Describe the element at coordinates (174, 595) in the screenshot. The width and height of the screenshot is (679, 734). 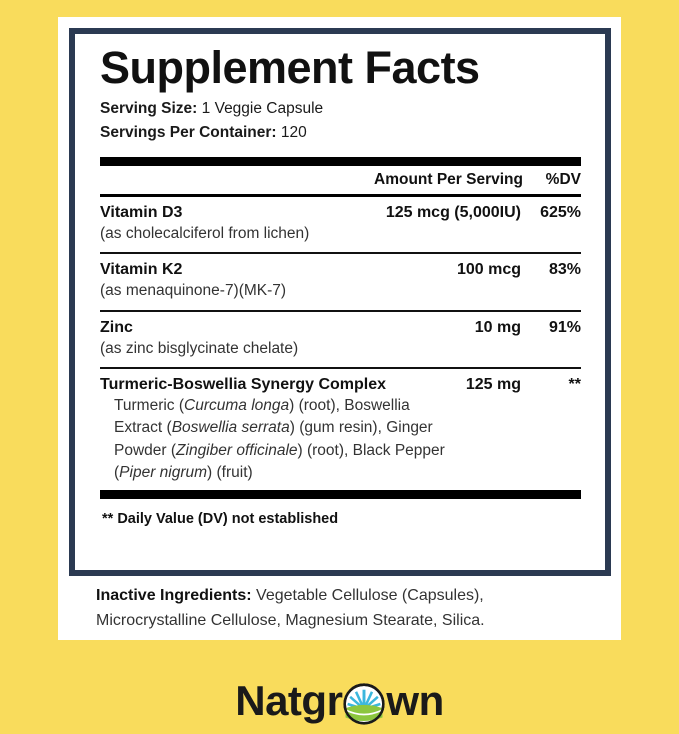
I see `inactive-ingredients-label: Inactive Ingredients:` at that location.